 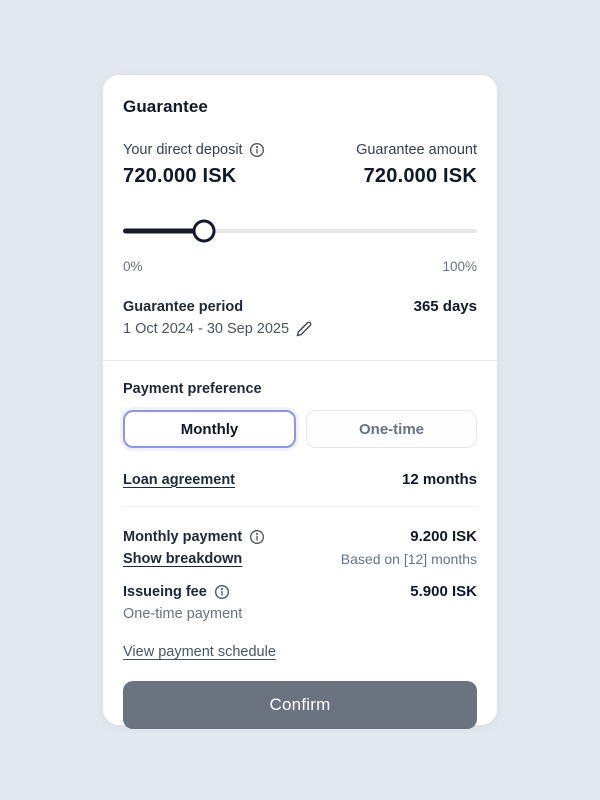 What do you see at coordinates (300, 602) in the screenshot?
I see `issueing-fee-row: Issueing fee One-time payment 5.900 ISK` at bounding box center [300, 602].